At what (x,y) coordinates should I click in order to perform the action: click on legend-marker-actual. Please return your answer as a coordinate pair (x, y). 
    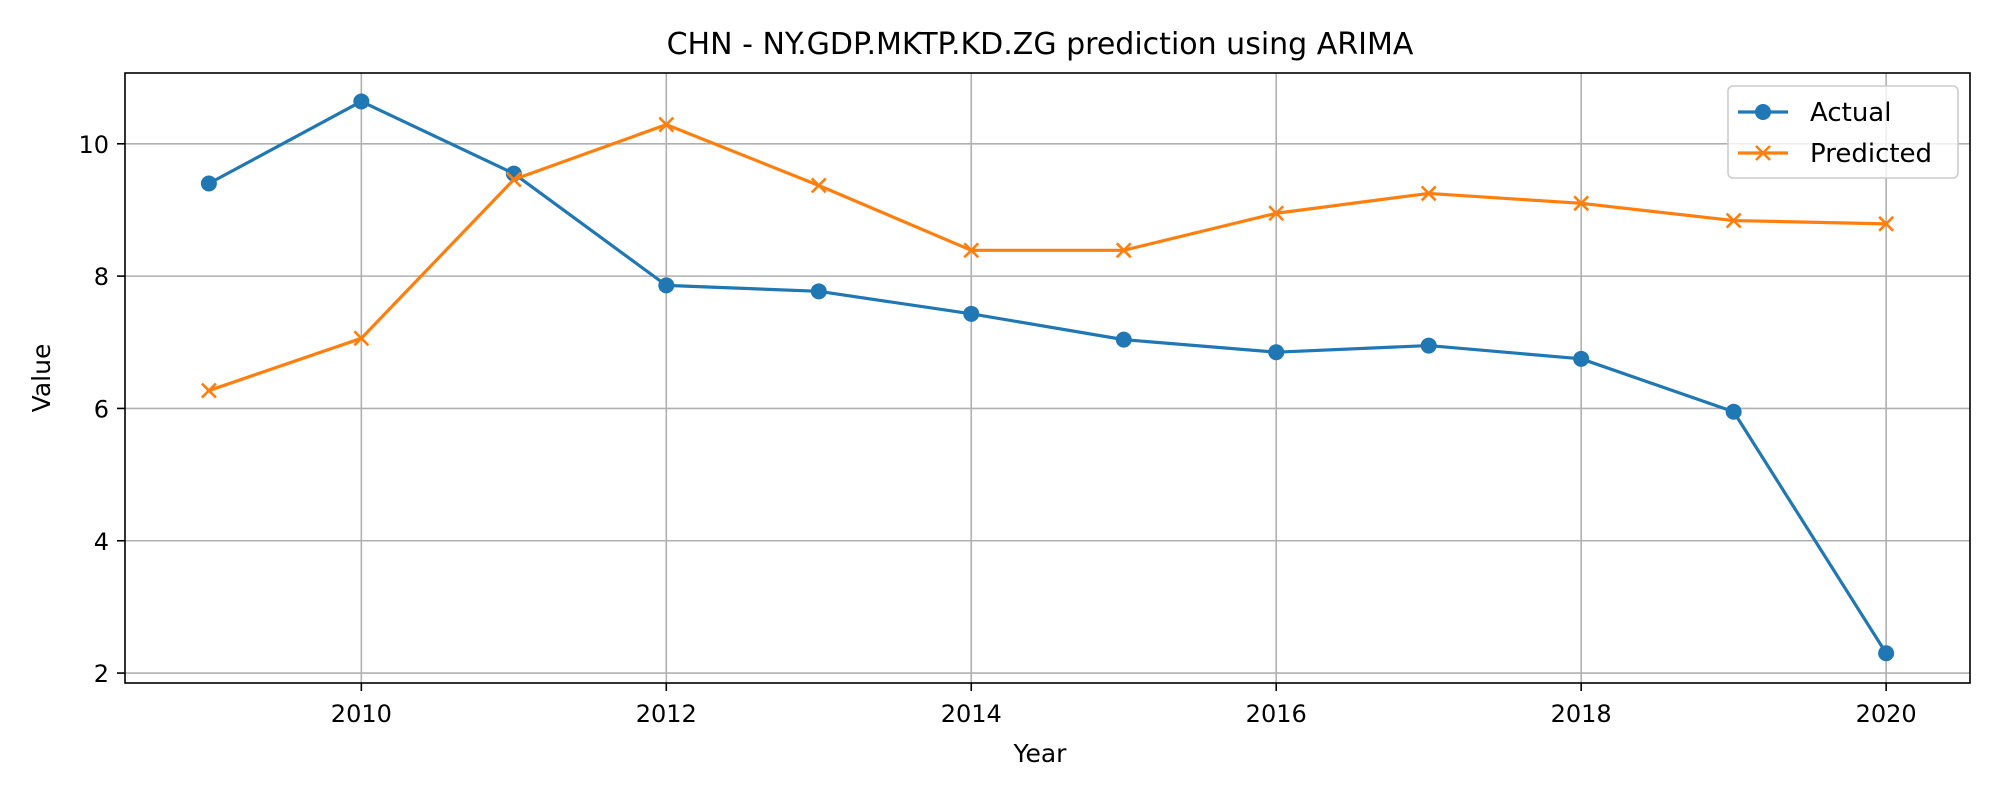
    Looking at the image, I should click on (1763, 112).